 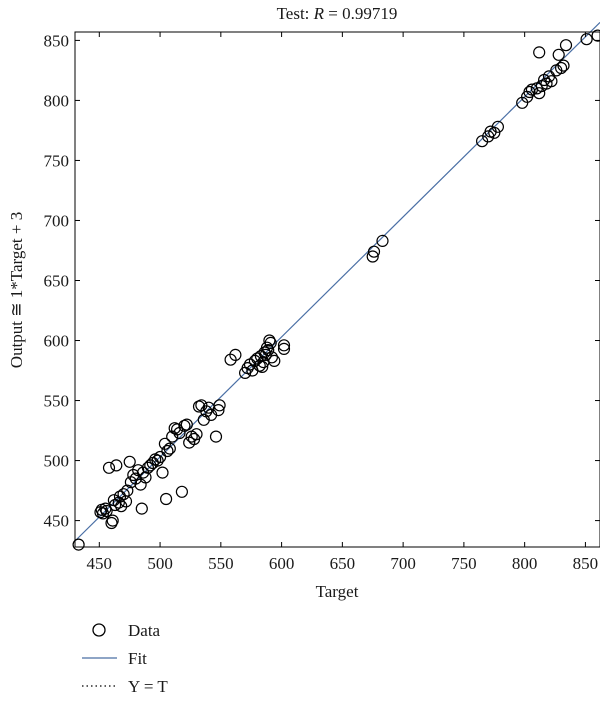 What do you see at coordinates (337, 591) in the screenshot?
I see `x-axis-label: Target` at bounding box center [337, 591].